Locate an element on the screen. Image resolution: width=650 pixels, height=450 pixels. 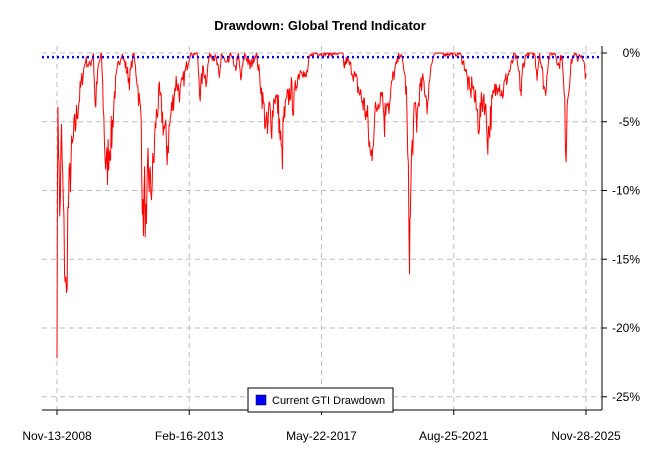
y-tick-label: -5% is located at coordinates (630, 122).